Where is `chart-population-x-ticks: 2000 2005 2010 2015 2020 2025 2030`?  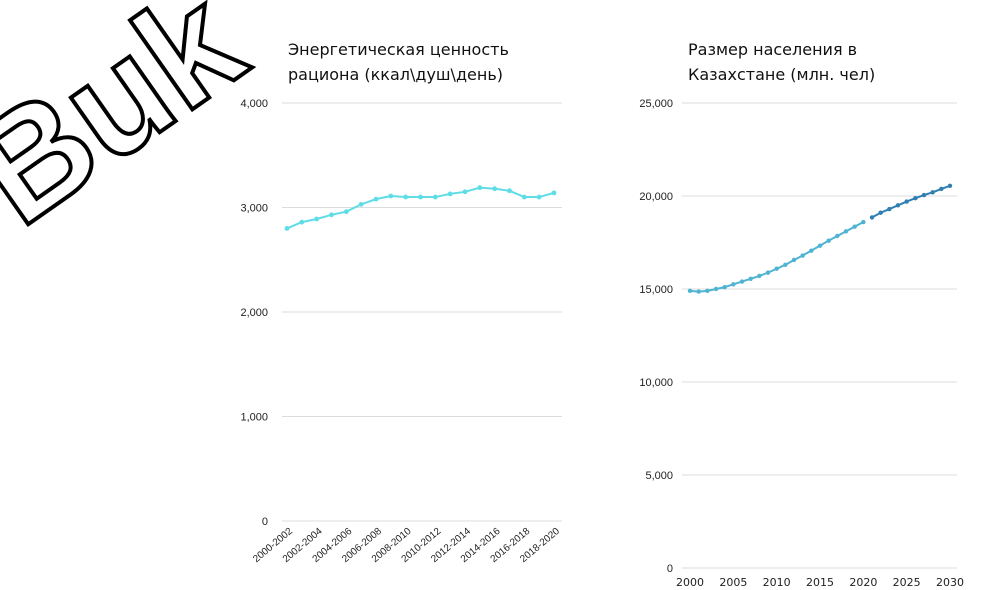 chart-population-x-ticks: 2000 2005 2010 2015 2020 2025 2030 is located at coordinates (820, 582).